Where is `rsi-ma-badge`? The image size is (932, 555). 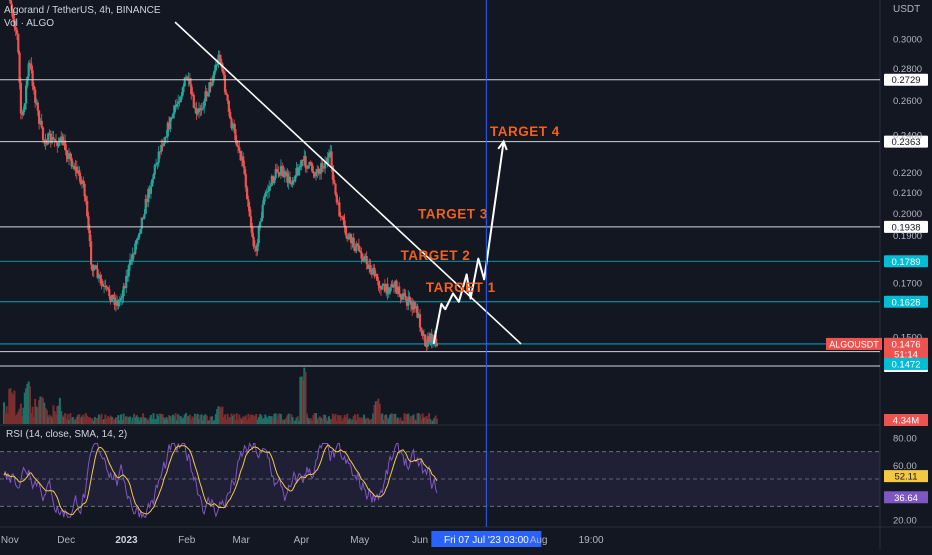
rsi-ma-badge is located at coordinates (906, 476).